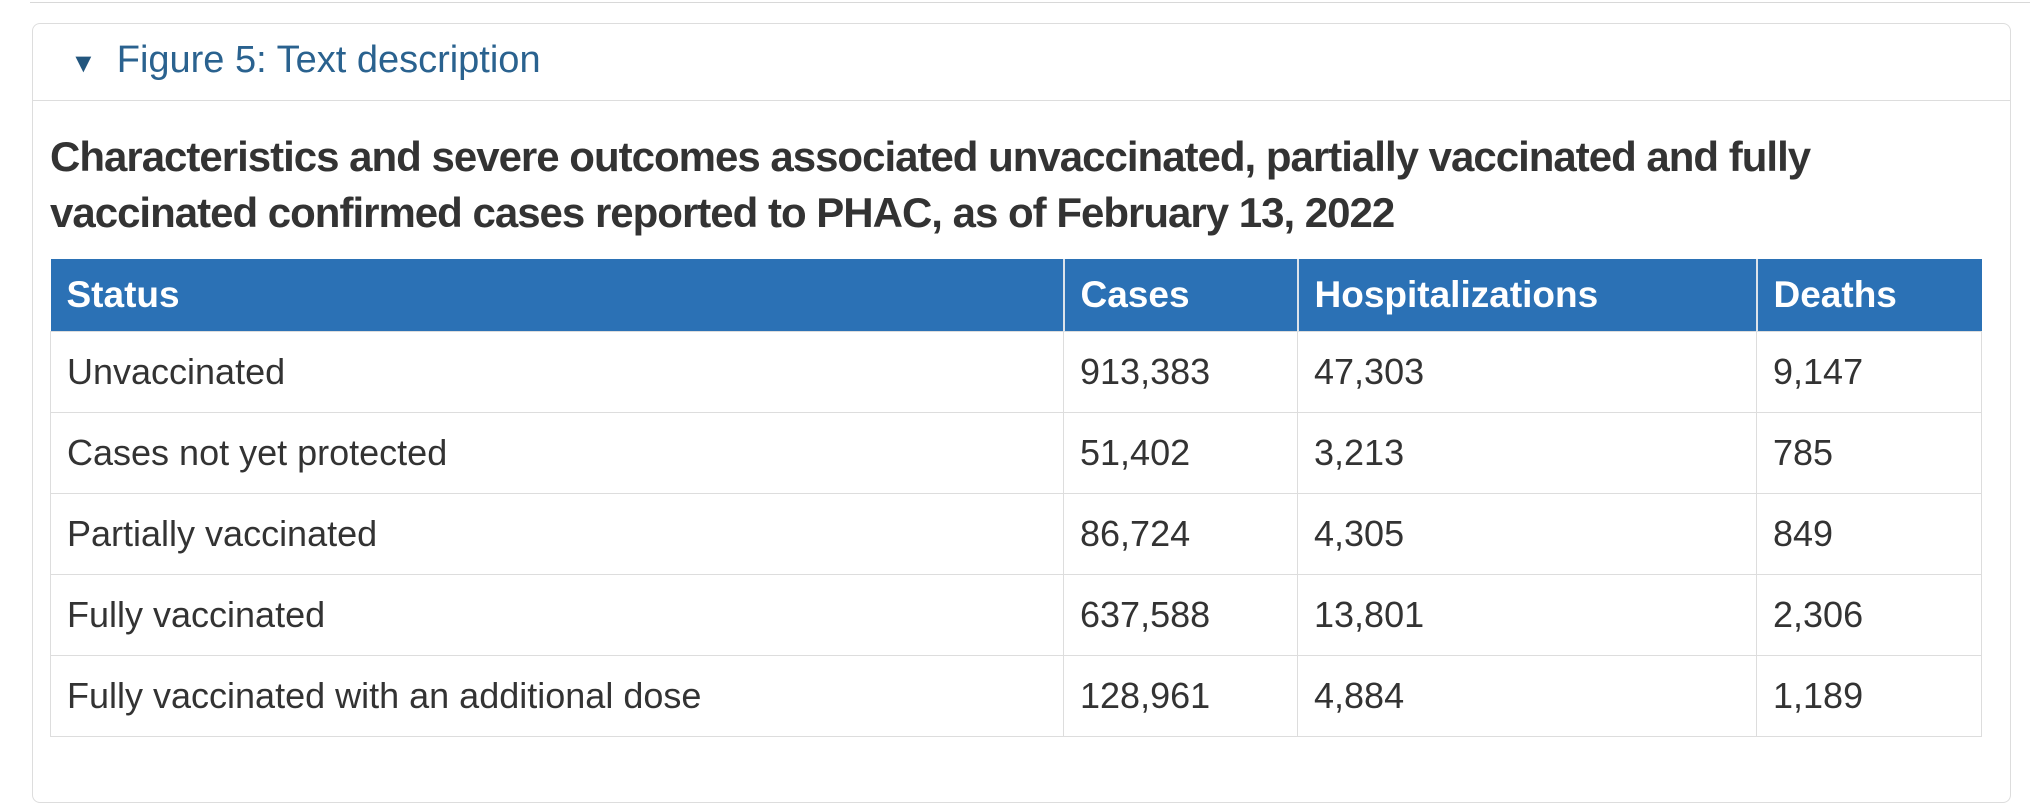  Describe the element at coordinates (1527, 372) in the screenshot. I see `cell-hospitalizations: 47,303` at that location.